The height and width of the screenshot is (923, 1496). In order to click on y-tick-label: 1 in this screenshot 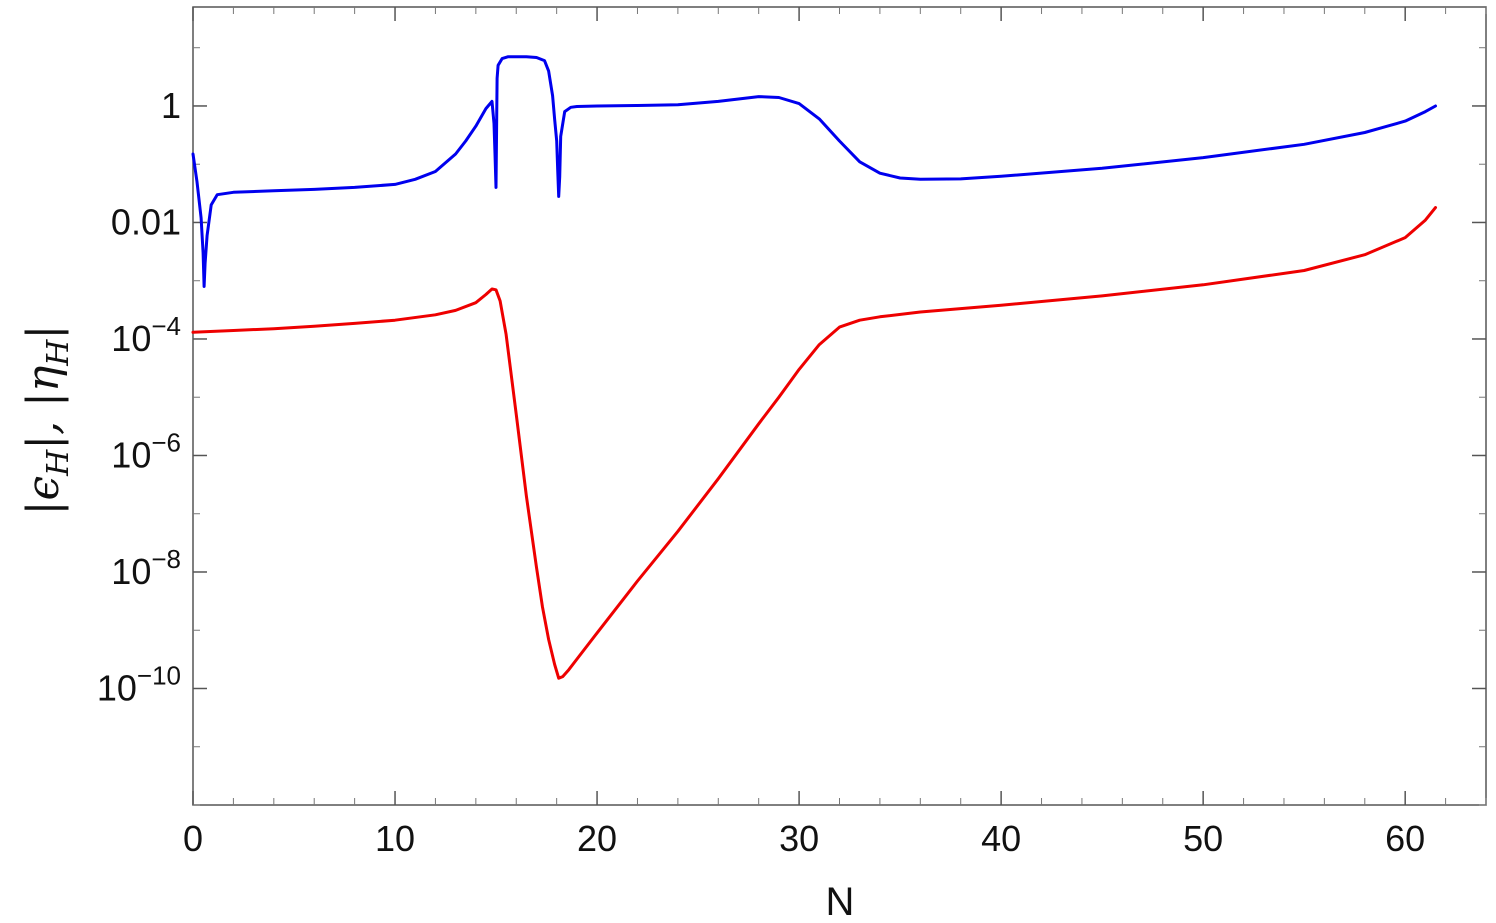, I will do `click(171, 105)`.